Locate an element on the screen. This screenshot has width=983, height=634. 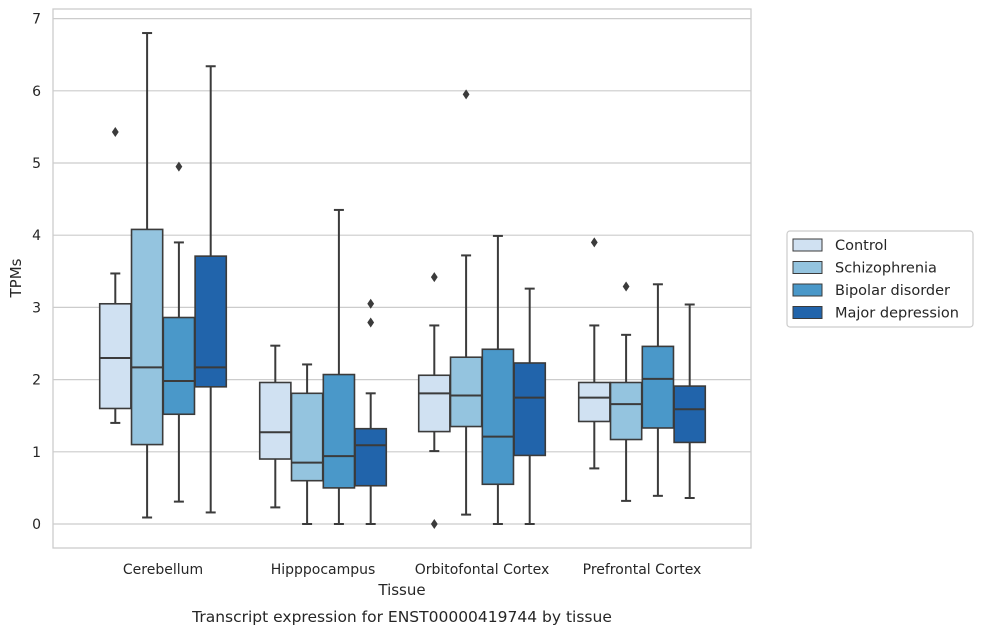
y-tick-label: 7 is located at coordinates (36, 20).